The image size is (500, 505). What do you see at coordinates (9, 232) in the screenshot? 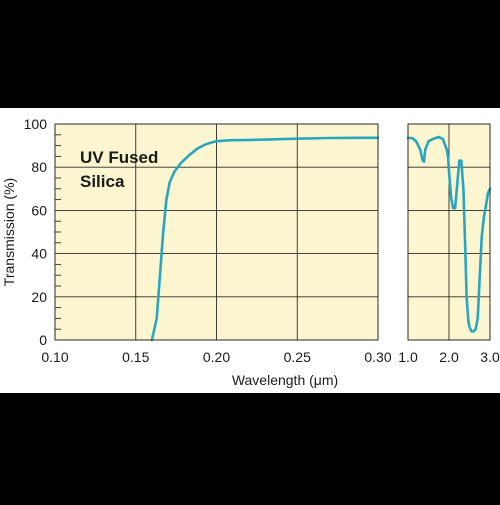
I see `y-axis-label: Transmission (%)` at bounding box center [9, 232].